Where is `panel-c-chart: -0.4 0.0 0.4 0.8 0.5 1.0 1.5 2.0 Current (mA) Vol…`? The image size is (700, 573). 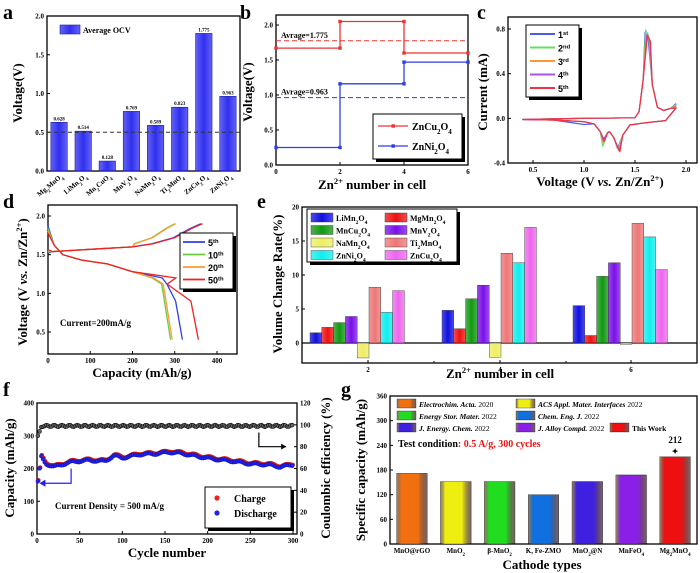
panel-c-chart: -0.4 0.0 0.4 0.8 0.5 1.0 1.5 2.0 Current (mA) Vol… is located at coordinates (586, 102).